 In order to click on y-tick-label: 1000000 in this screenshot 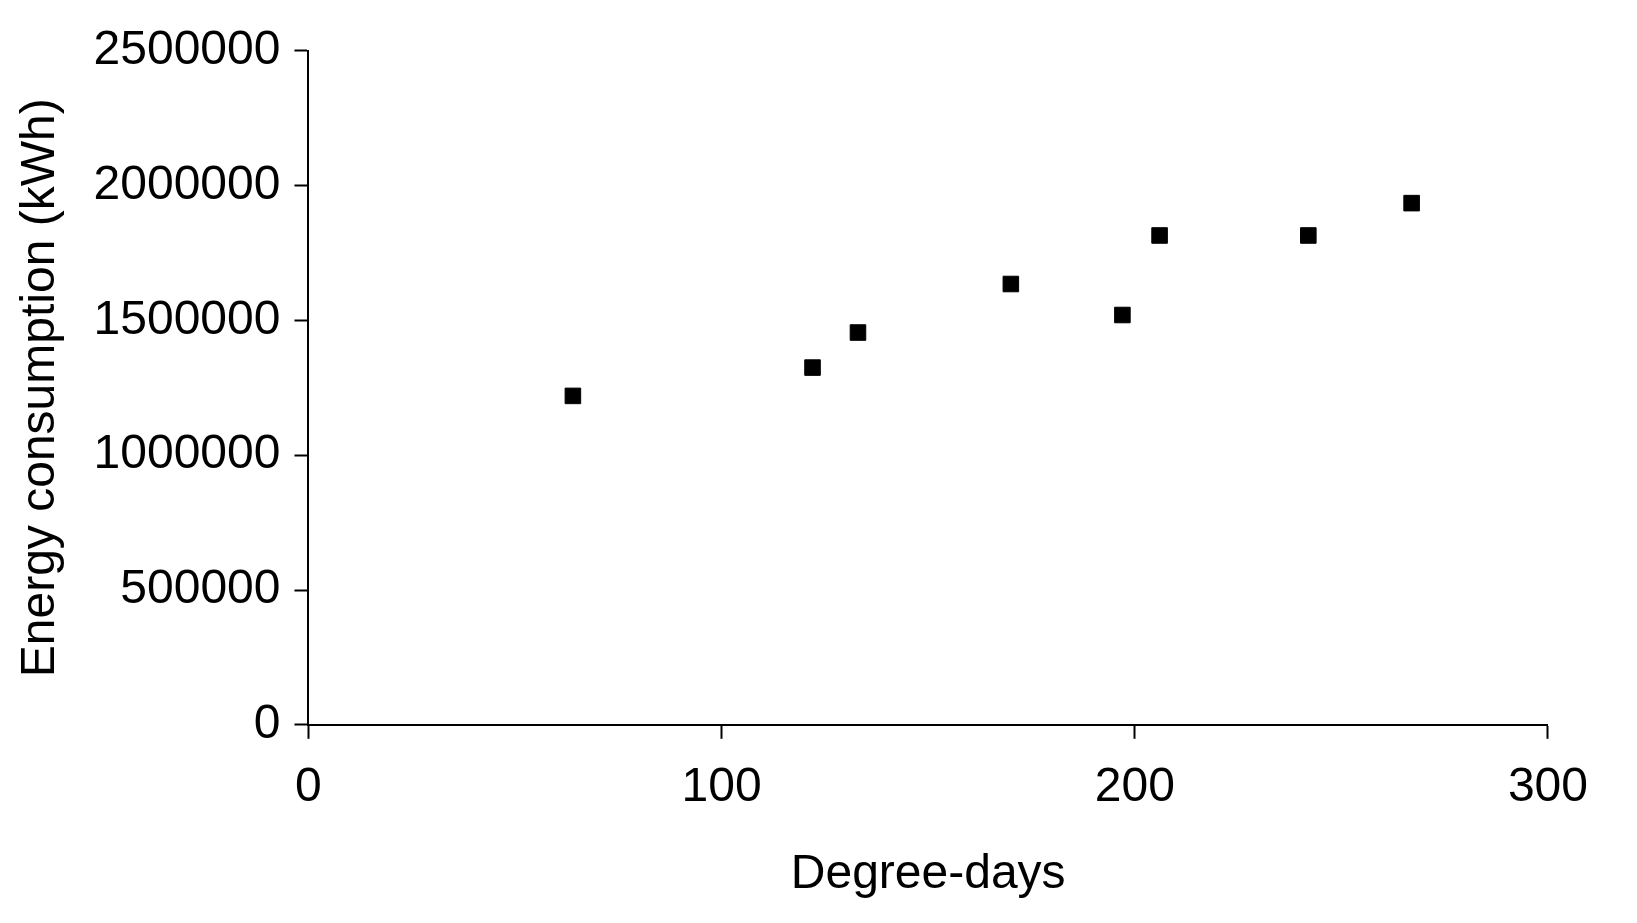, I will do `click(187, 452)`.